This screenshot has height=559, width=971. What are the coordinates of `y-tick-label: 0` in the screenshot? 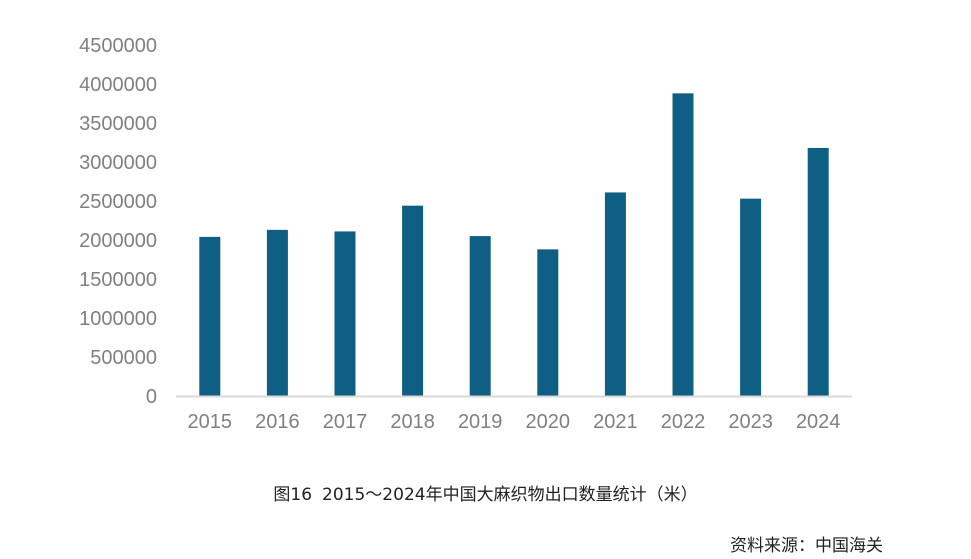 It's located at (151, 397).